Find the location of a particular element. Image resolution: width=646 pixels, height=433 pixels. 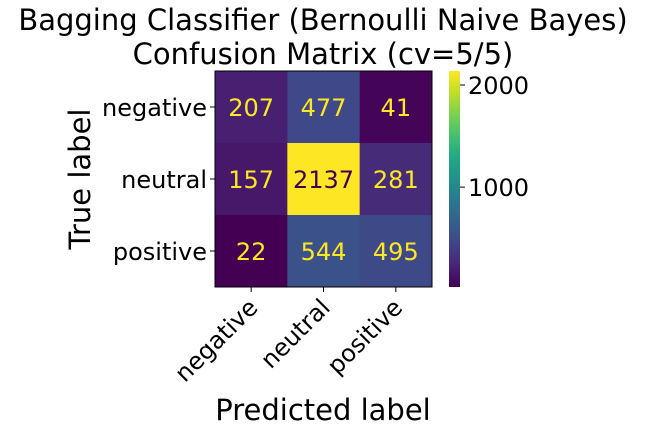

y-tick-labels: negative neutral positive is located at coordinates (158, 180).